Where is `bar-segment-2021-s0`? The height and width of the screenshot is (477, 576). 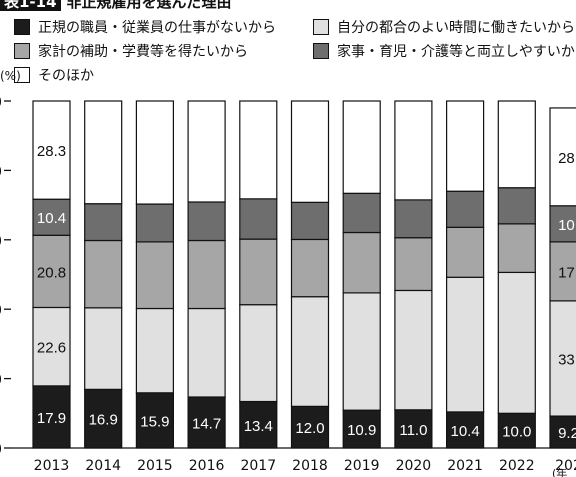 bar-segment-2021-s0 is located at coordinates (465, 430).